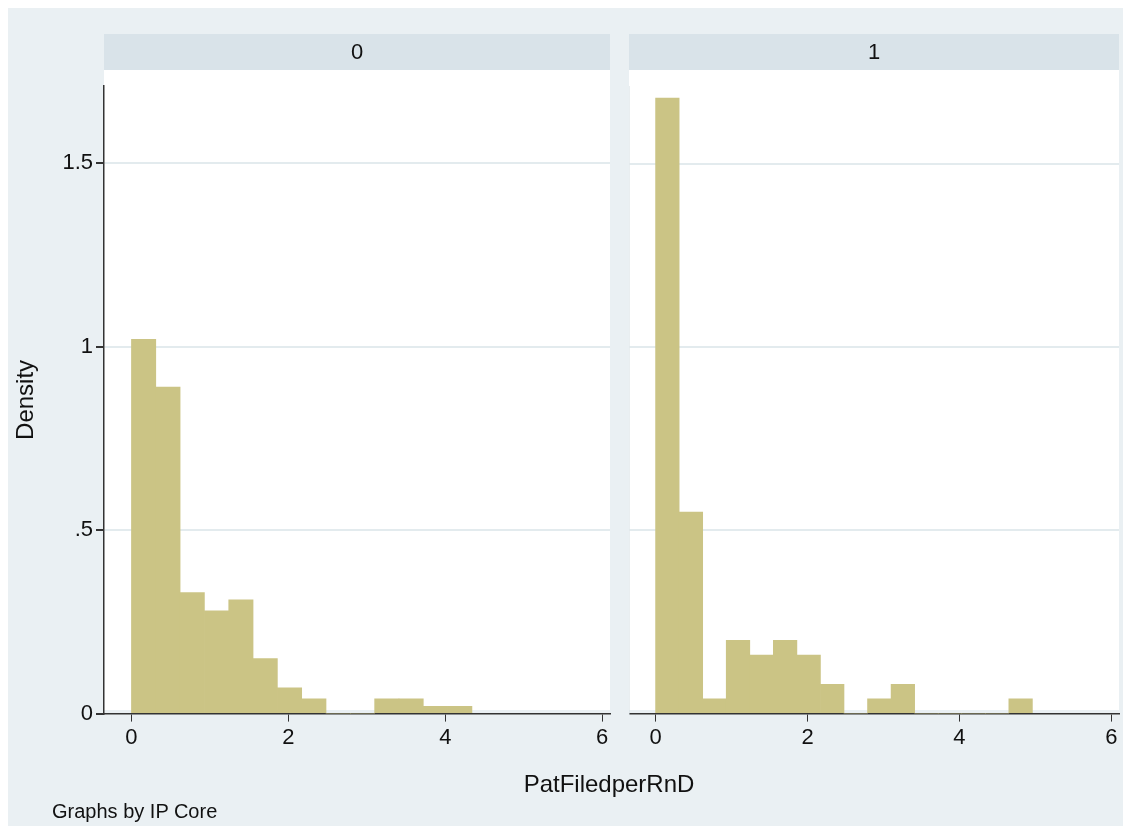  I want to click on y-tick-label: 1, so click(86, 345).